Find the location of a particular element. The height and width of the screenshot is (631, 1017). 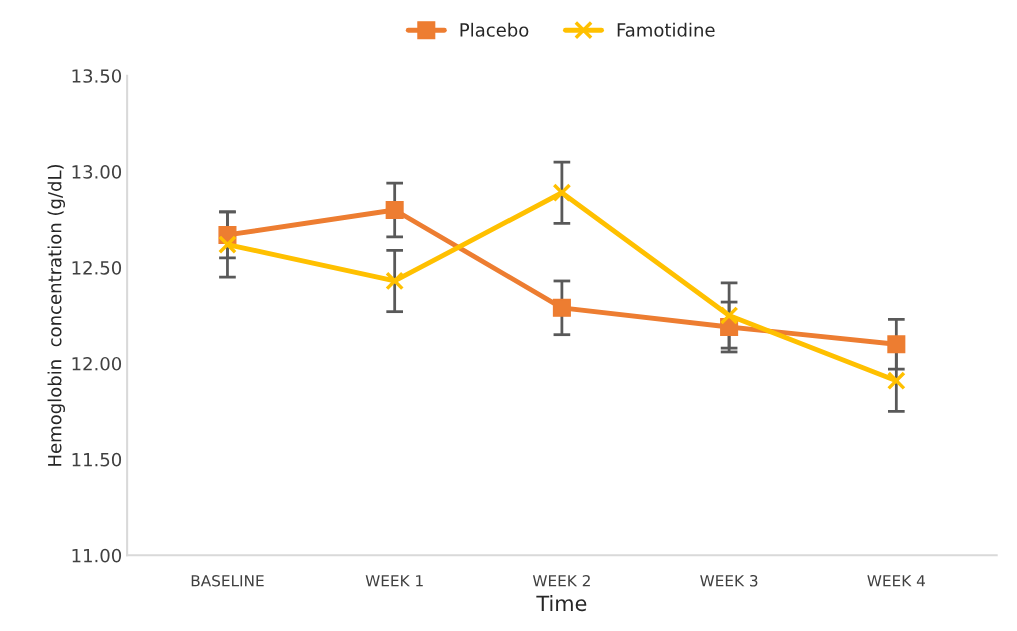

x-tick-label: WEEK 3 is located at coordinates (729, 580).